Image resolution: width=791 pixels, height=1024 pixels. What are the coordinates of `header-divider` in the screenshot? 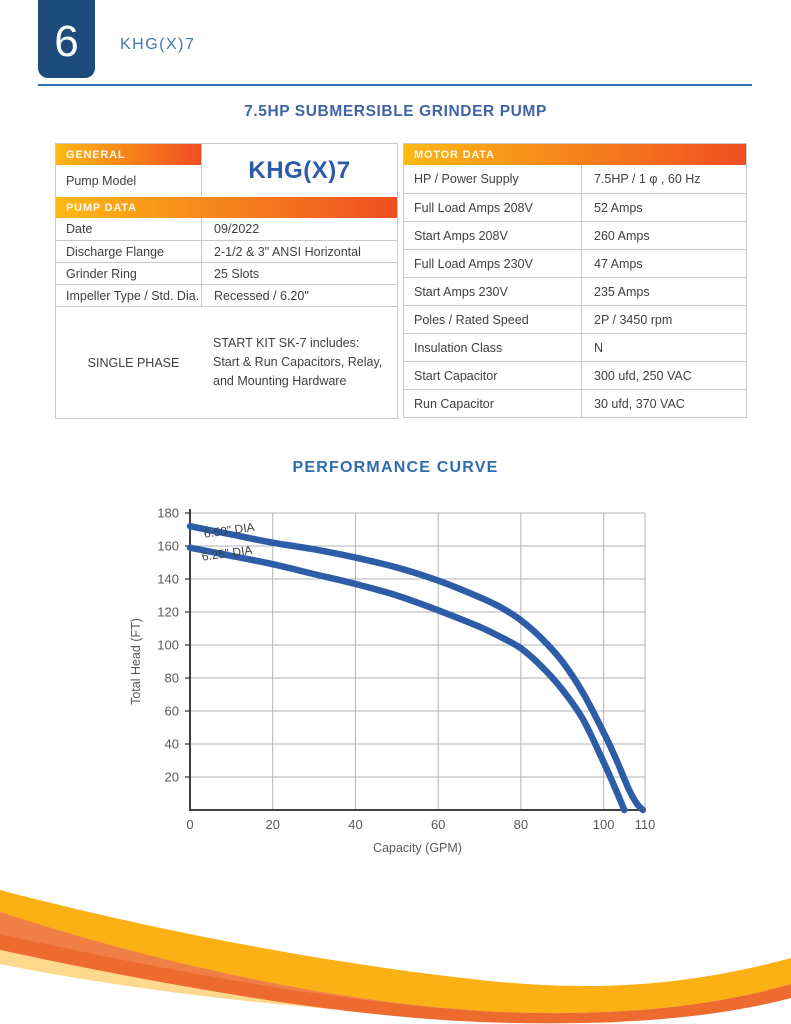 It's located at (395, 85).